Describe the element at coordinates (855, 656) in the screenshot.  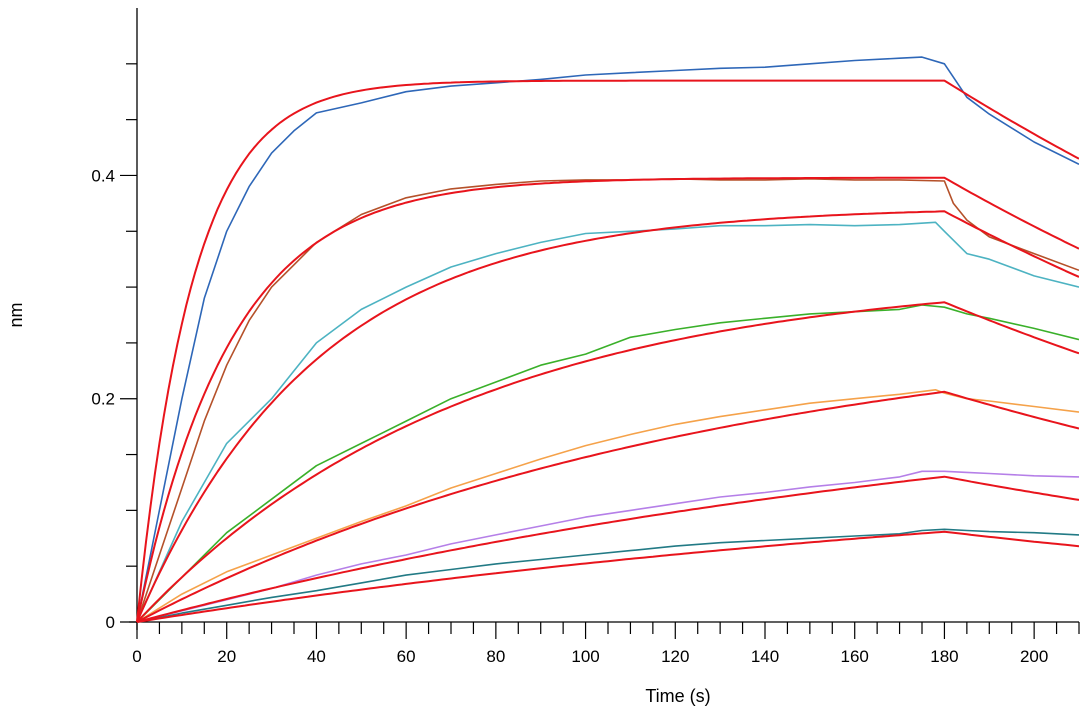
I see `x-tick-label: 160` at that location.